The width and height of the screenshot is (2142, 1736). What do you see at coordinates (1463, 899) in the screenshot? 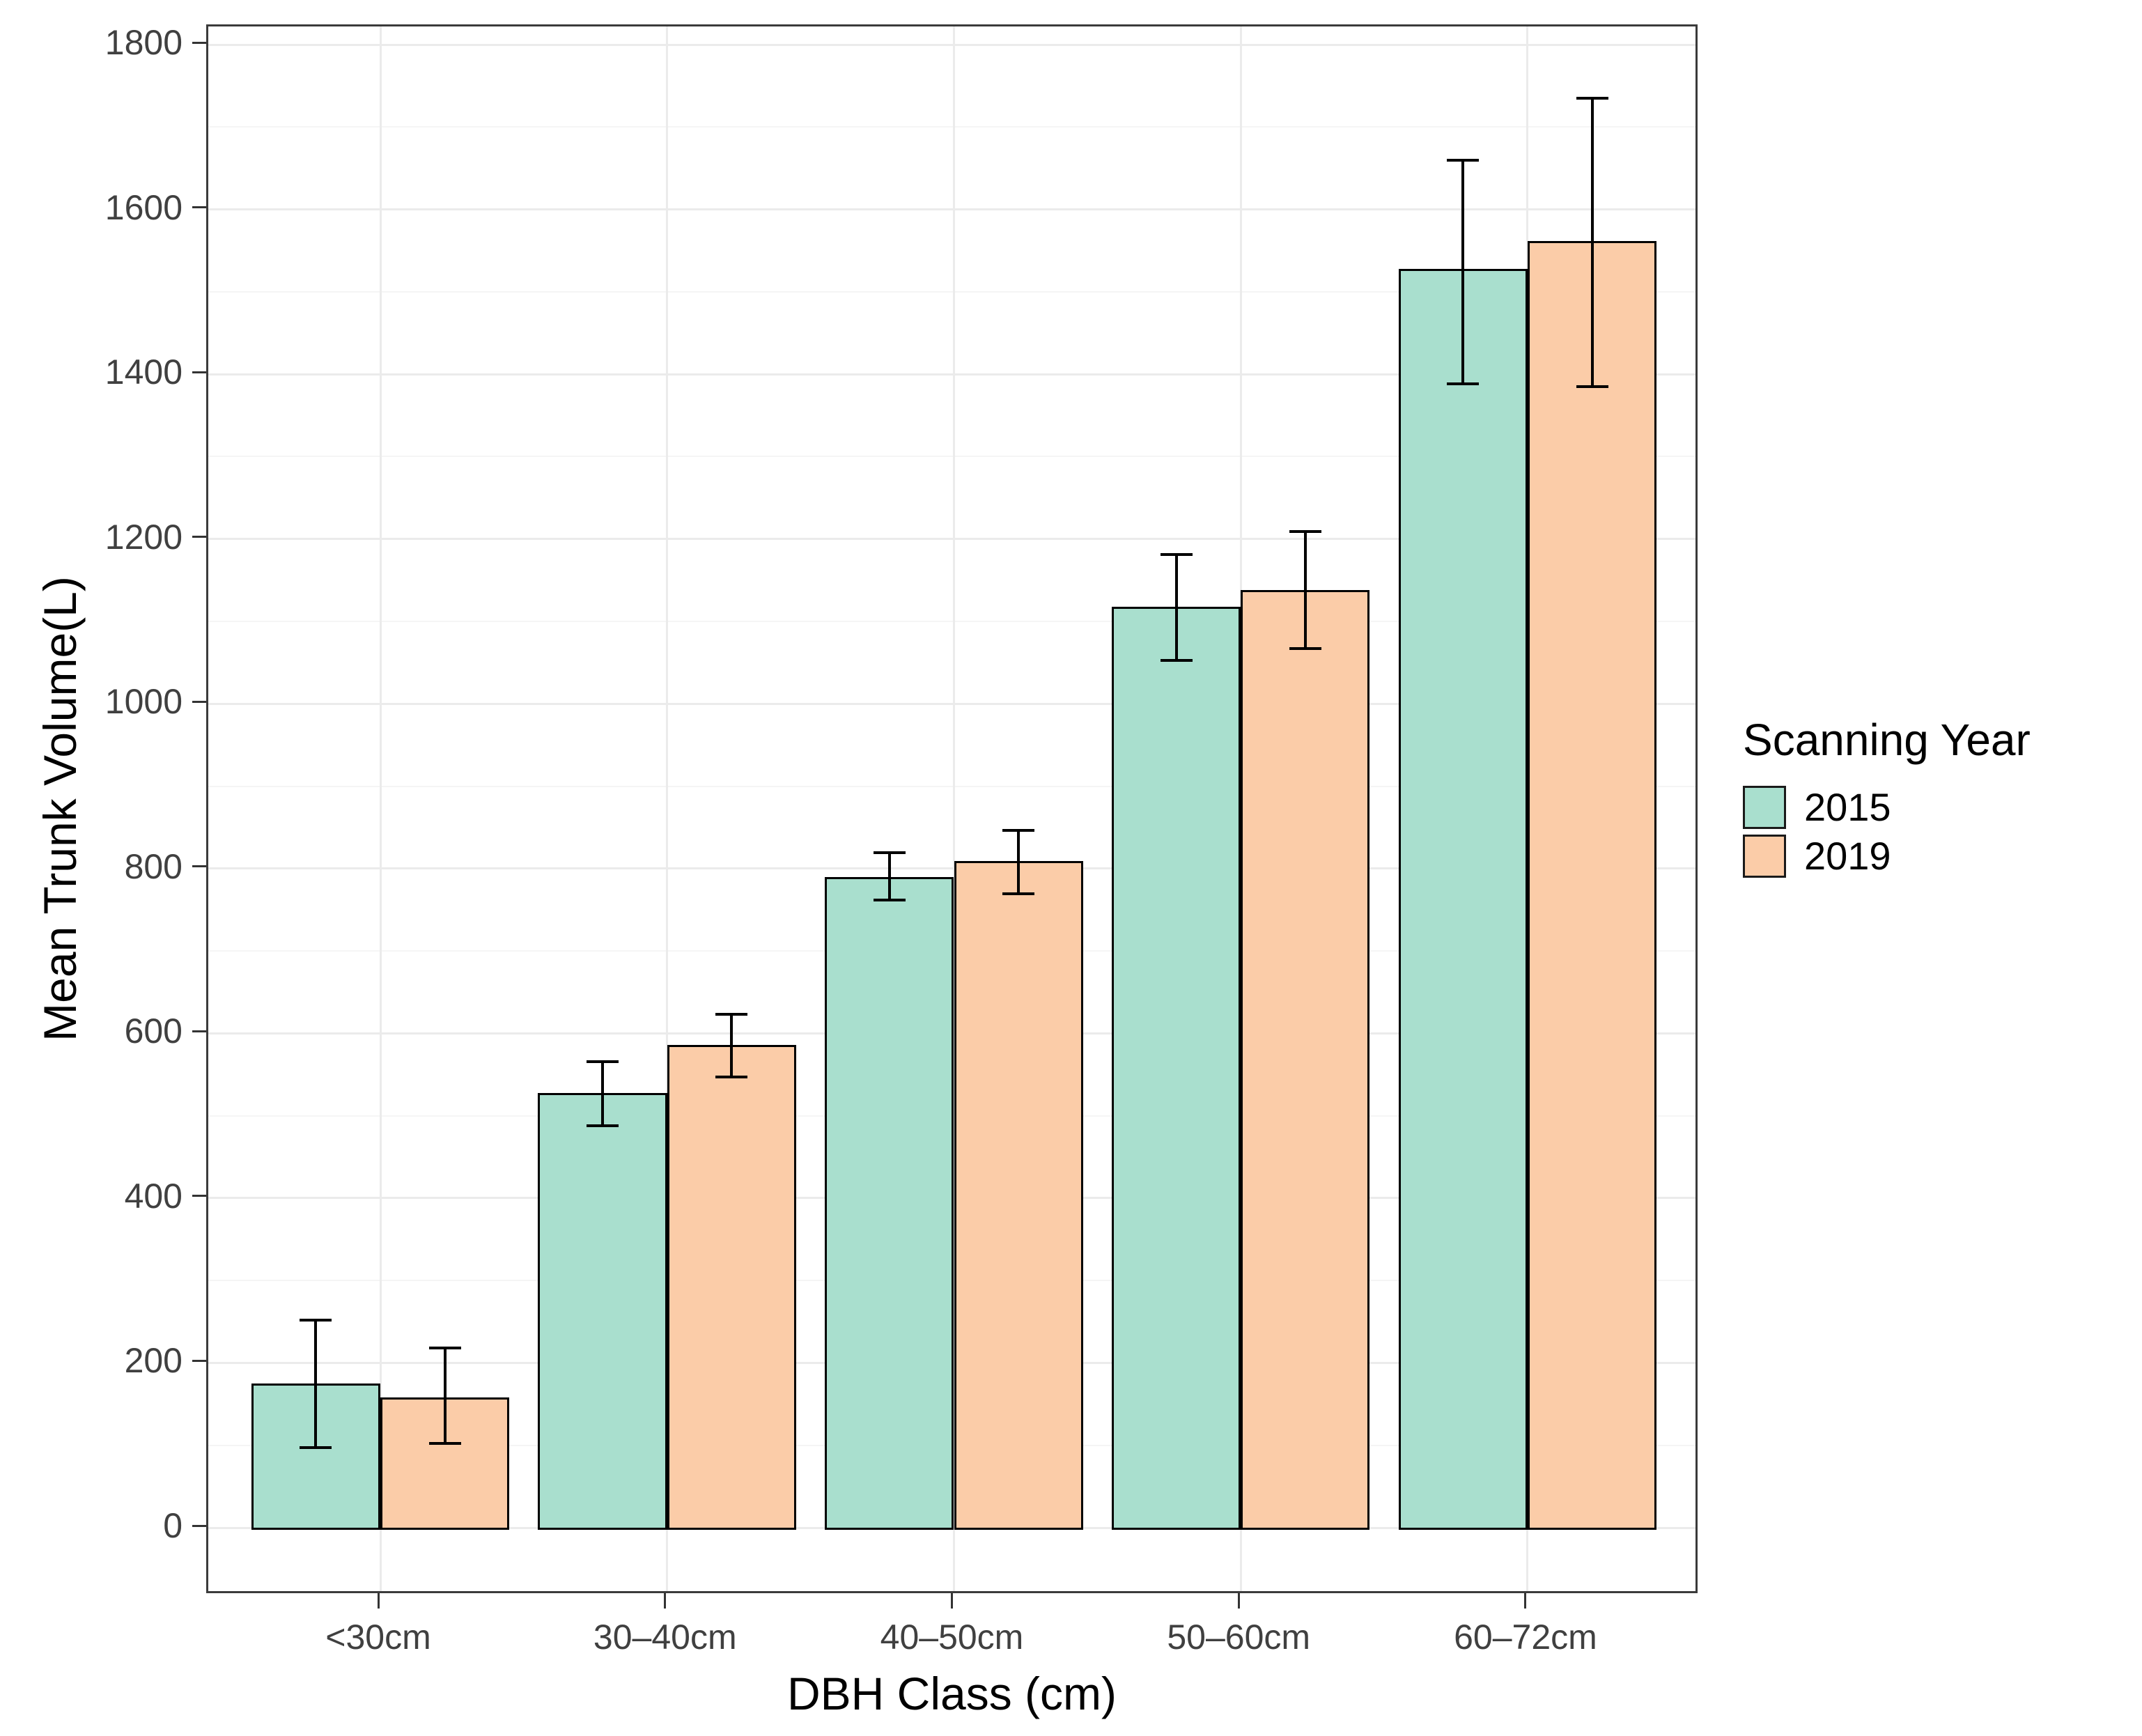
I see `bar-2015-60–72cm` at bounding box center [1463, 899].